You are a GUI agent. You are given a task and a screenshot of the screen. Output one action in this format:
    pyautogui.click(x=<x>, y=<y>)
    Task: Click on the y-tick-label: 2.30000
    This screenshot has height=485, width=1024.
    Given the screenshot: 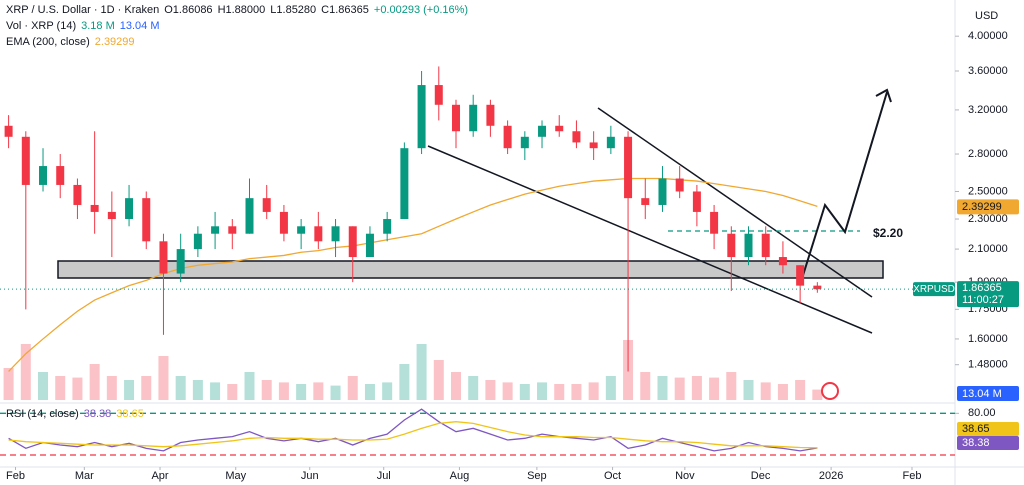 What is the action you would take?
    pyautogui.click(x=988, y=219)
    